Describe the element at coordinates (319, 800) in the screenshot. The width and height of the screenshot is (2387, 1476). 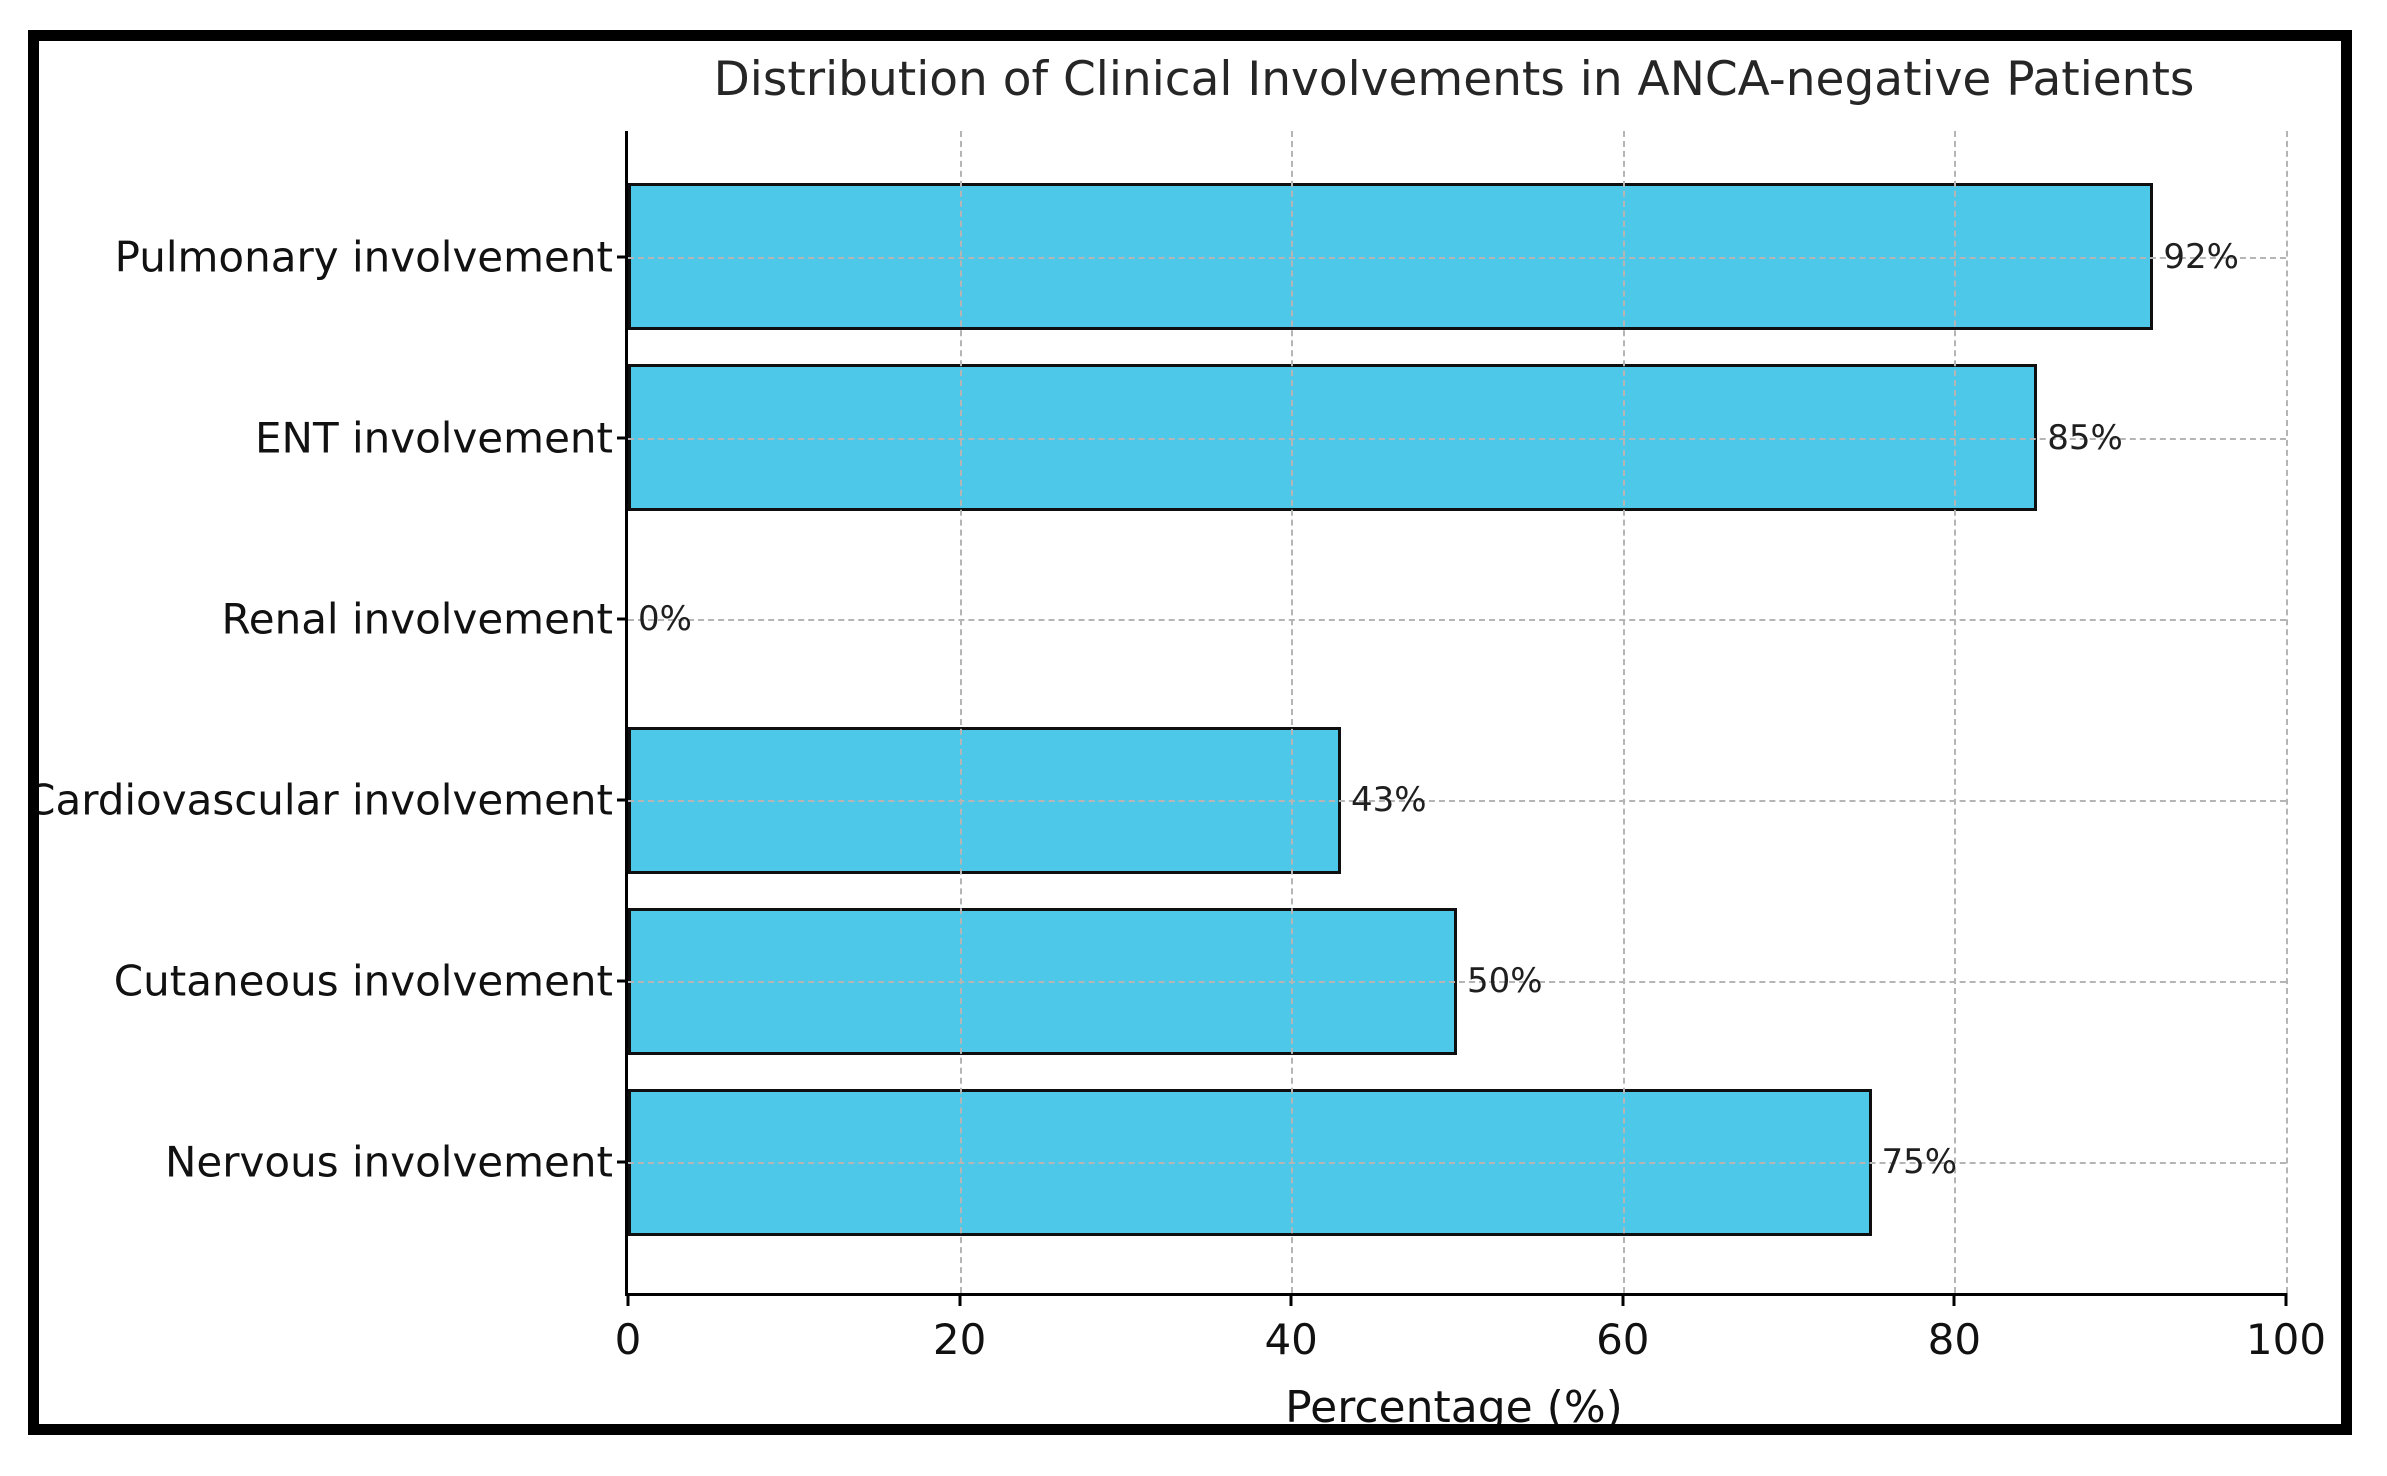
I see `category-label-cardiovascular-involvement: Cardiovascular involvement` at that location.